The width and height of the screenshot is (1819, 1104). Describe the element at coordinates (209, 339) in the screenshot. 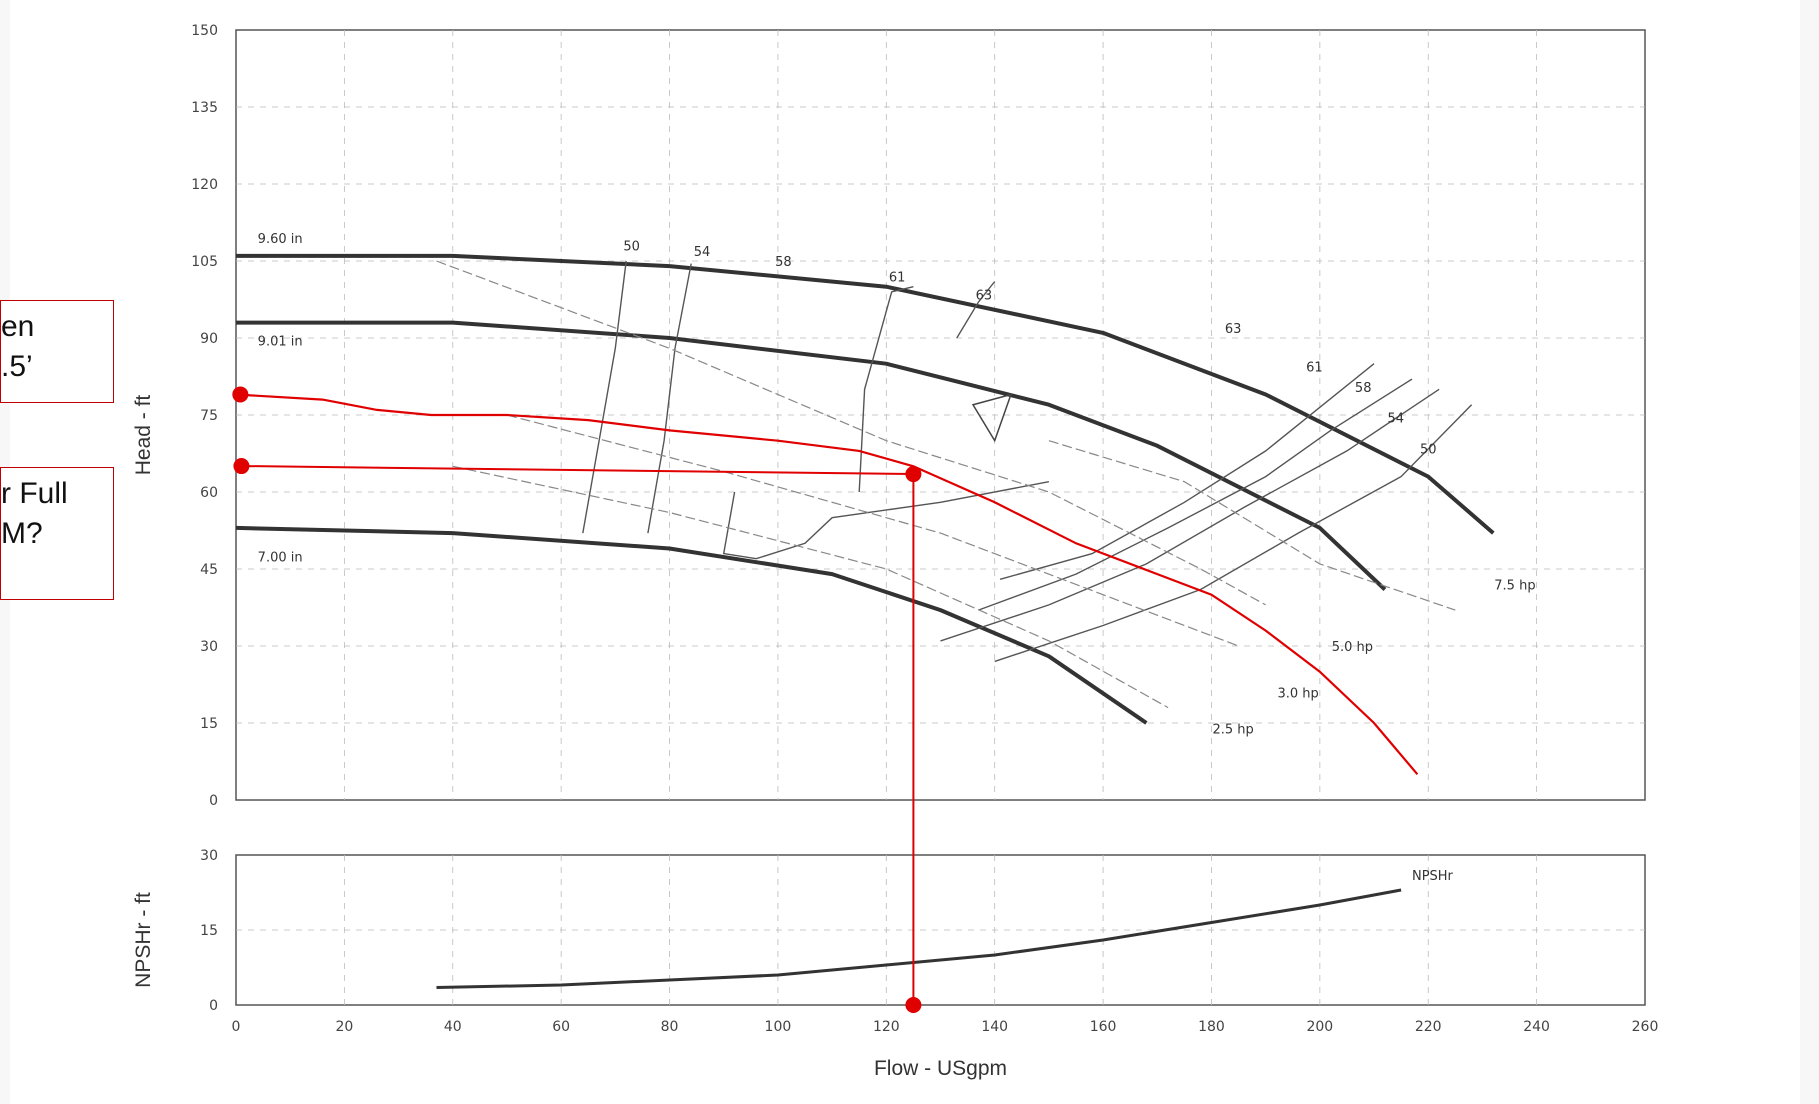

I see `y-tick-label: 90` at that location.